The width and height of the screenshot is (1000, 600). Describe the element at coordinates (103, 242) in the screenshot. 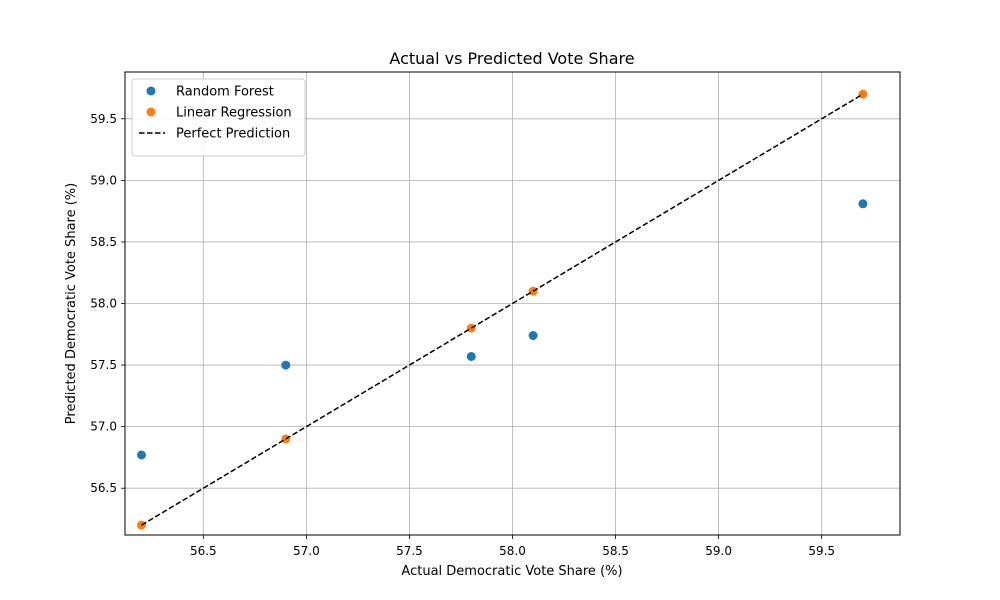

I see `y-tick-label: 58.5` at that location.